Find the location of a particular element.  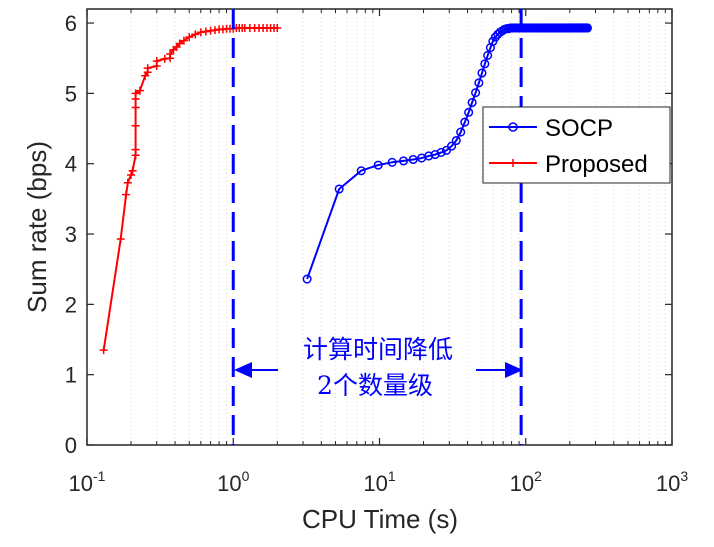

legend-marker-proposed is located at coordinates (513, 163).